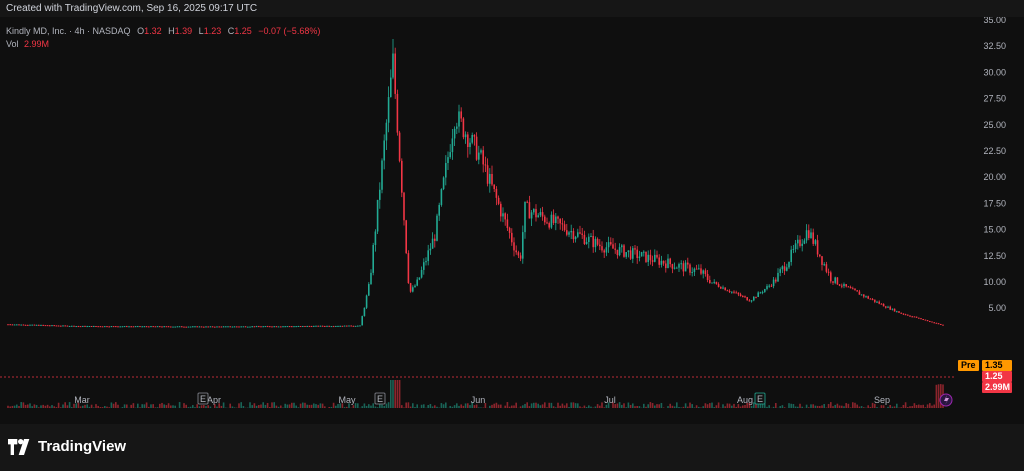  What do you see at coordinates (203, 398) in the screenshot?
I see `earnings-marker` at bounding box center [203, 398].